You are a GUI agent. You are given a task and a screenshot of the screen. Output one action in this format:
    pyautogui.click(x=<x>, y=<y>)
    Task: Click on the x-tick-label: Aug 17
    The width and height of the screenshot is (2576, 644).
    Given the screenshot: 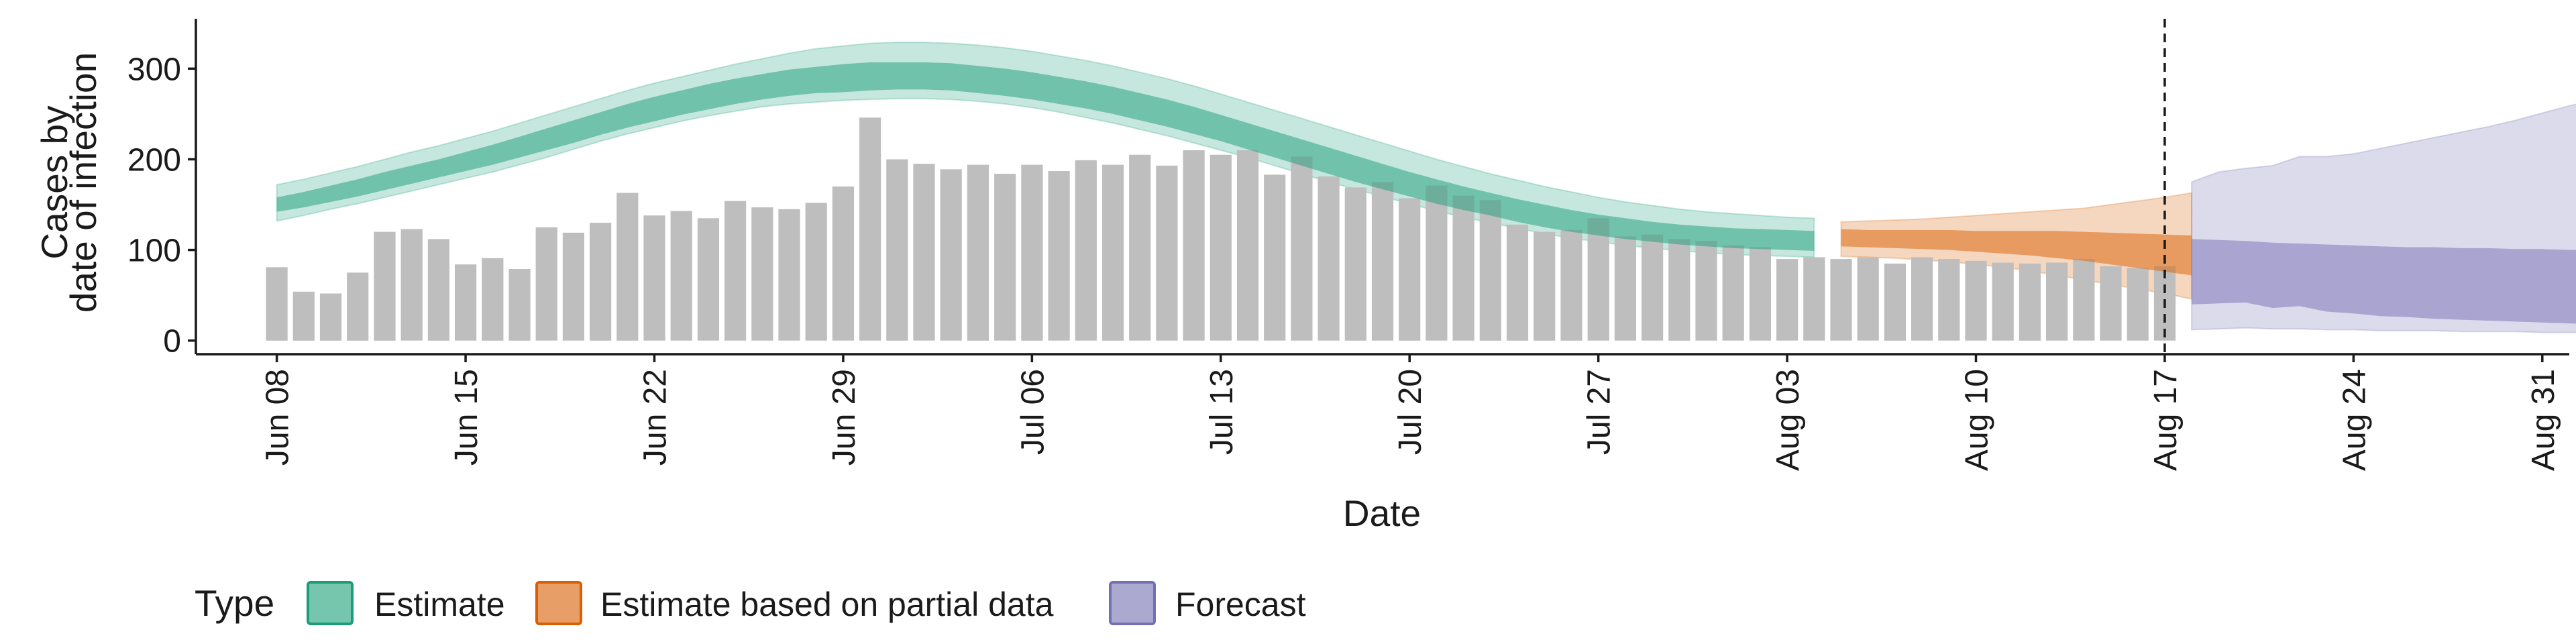 What is the action you would take?
    pyautogui.click(x=2166, y=420)
    